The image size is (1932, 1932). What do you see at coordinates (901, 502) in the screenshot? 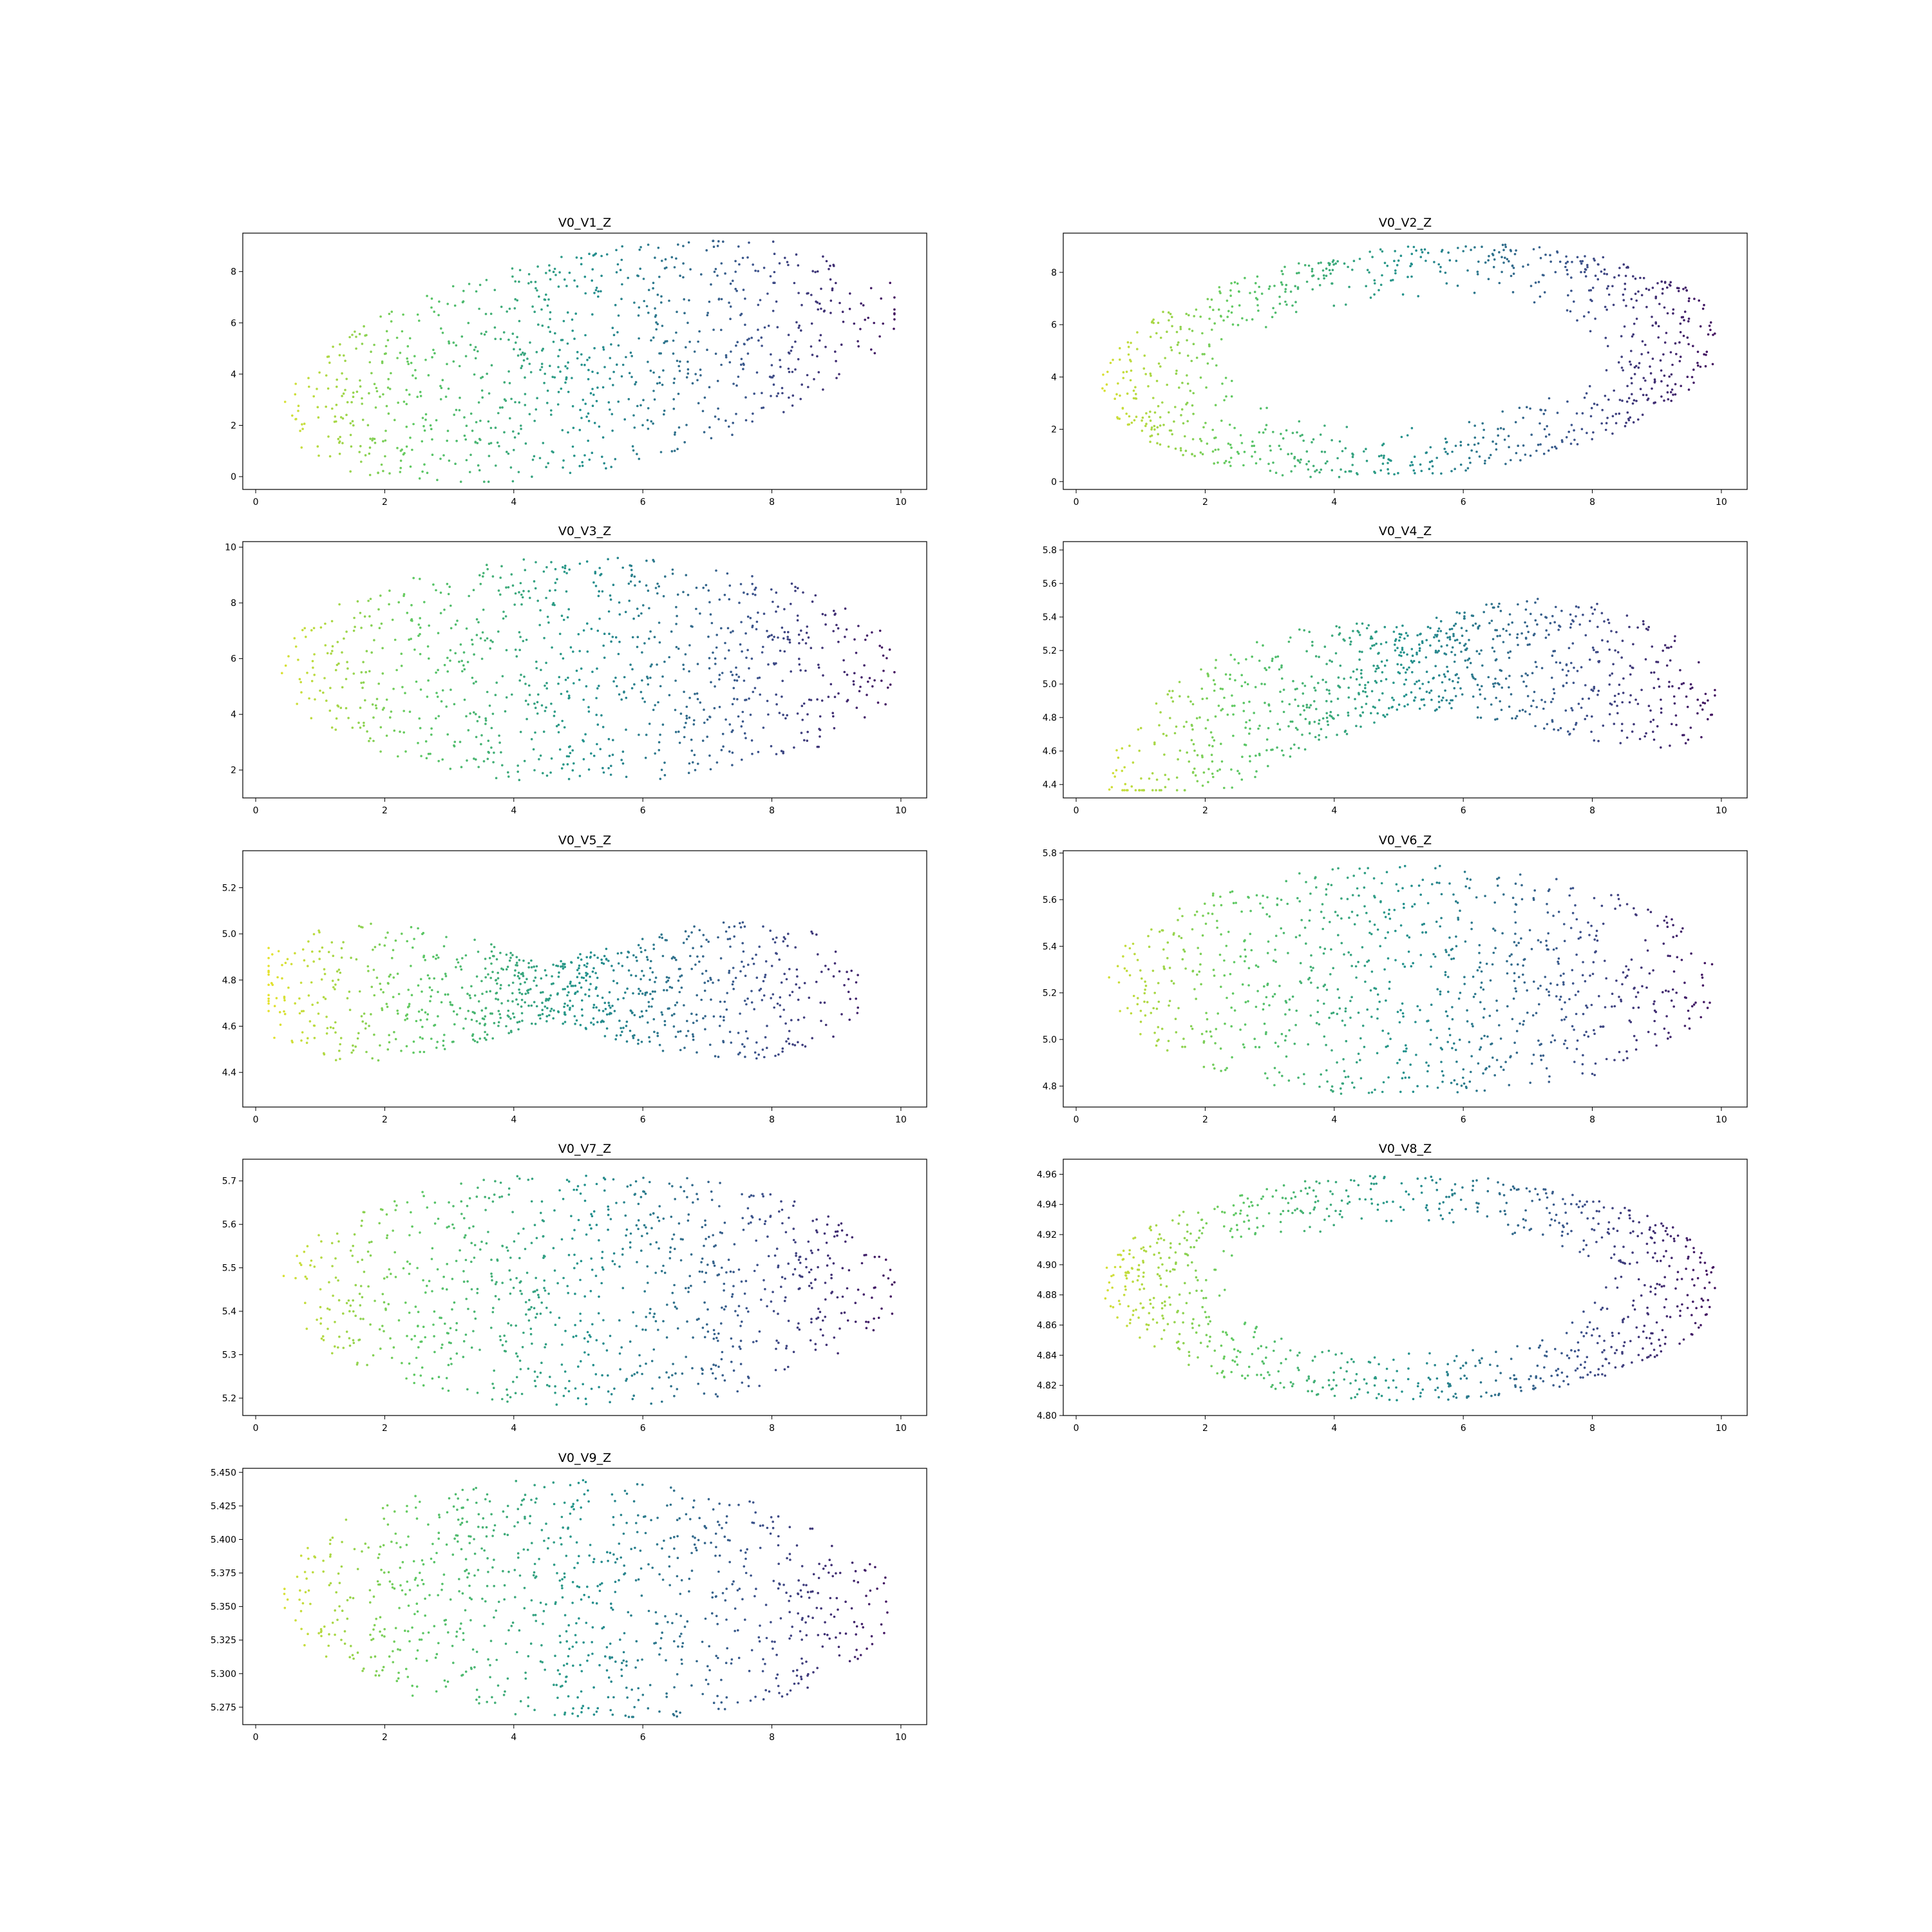
I see `x-tick-label: 10` at bounding box center [901, 502].